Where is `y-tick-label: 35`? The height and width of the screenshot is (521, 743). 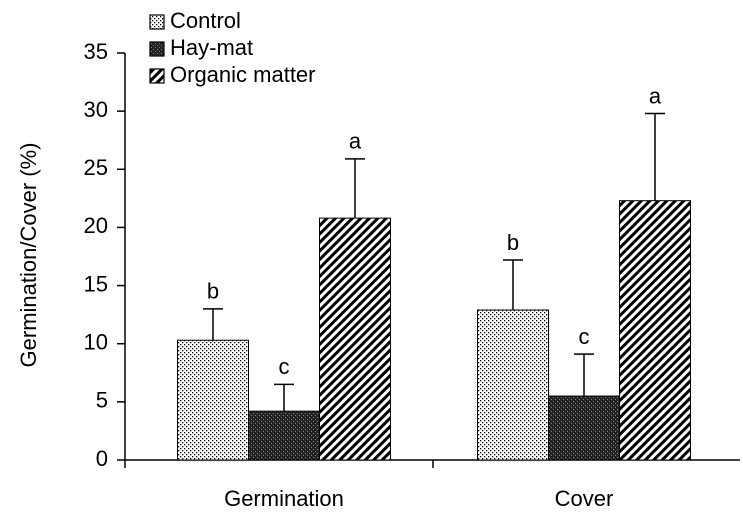
y-tick-label: 35 is located at coordinates (96, 51).